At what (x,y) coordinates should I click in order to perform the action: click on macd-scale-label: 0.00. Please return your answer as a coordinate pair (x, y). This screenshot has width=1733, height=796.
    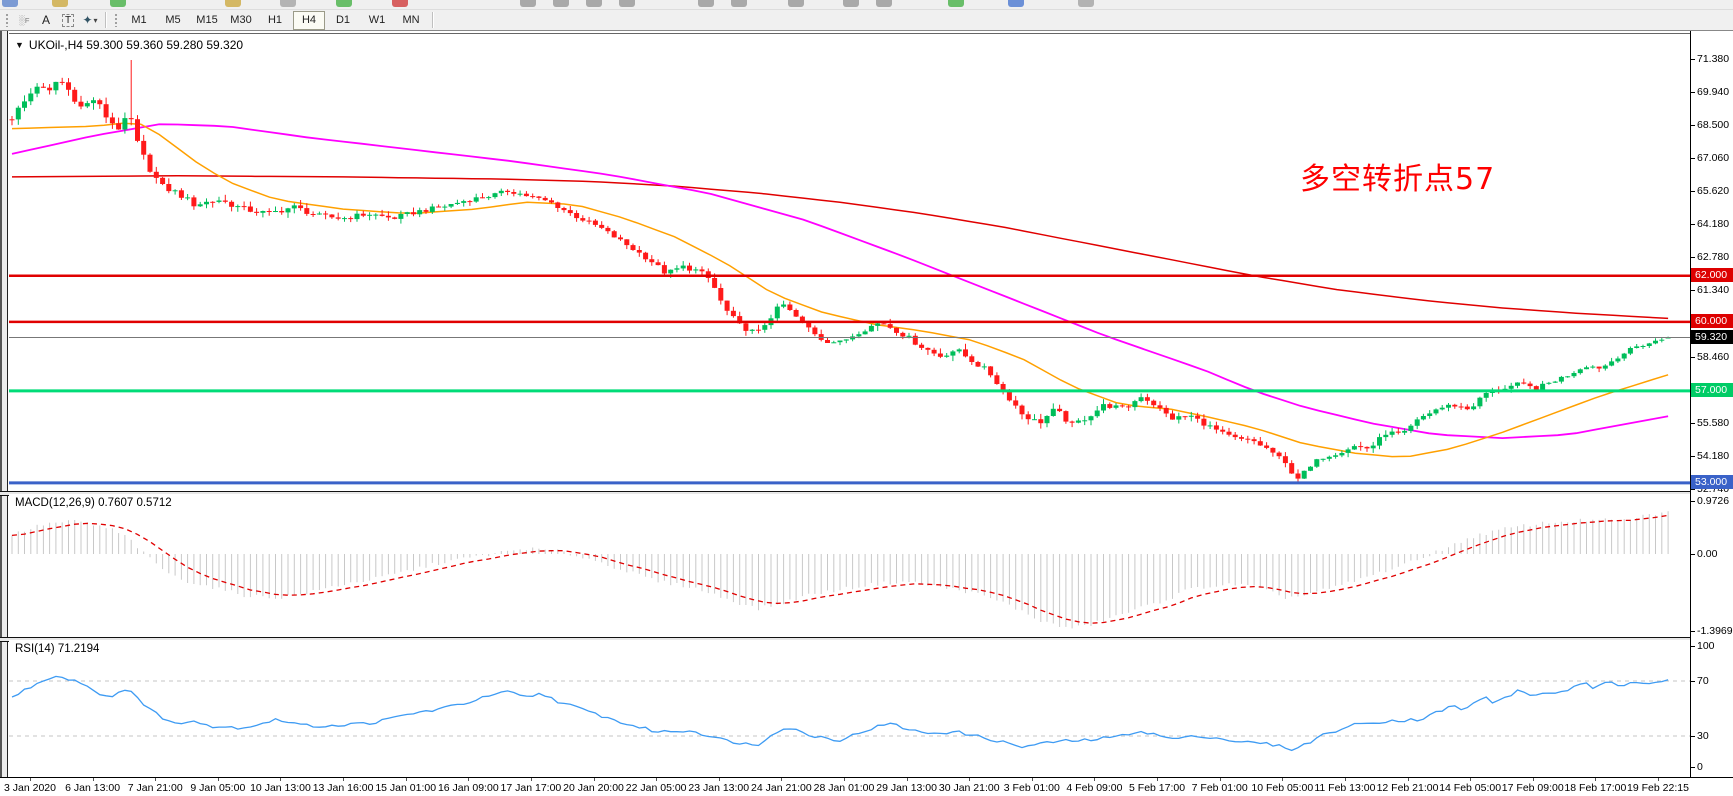
    Looking at the image, I should click on (1707, 554).